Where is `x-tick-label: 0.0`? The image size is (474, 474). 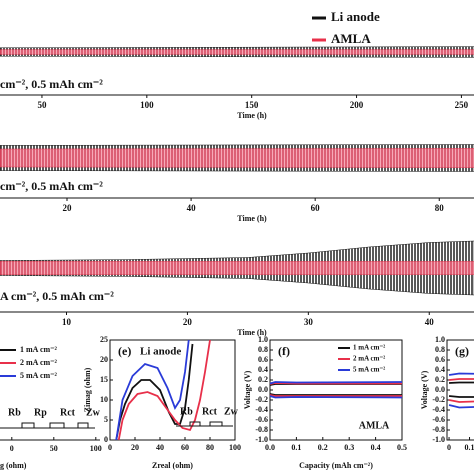 x-tick-label: 0.0 is located at coordinates (270, 447).